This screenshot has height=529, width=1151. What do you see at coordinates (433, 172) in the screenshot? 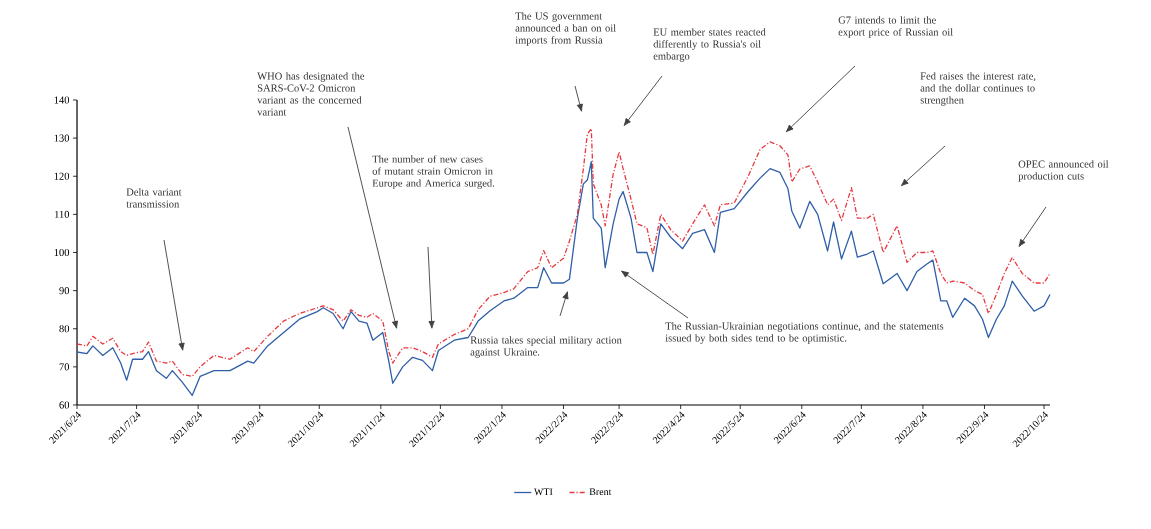
I see `annotation: The number of new cases of mutant strain Omicron in Europe and America surged.` at bounding box center [433, 172].